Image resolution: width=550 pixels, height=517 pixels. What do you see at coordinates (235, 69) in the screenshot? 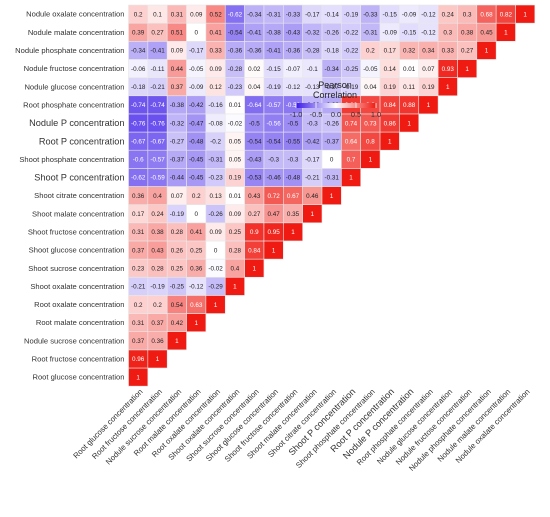
I see `cell-value-label: -0.28` at bounding box center [235, 69].